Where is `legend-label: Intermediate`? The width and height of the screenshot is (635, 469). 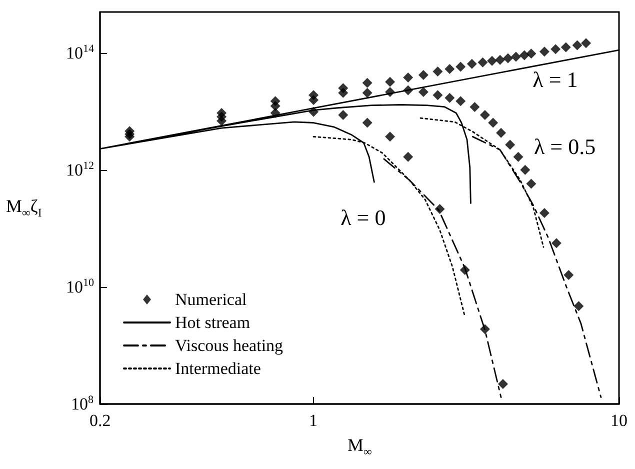 legend-label: Intermediate is located at coordinates (218, 368).